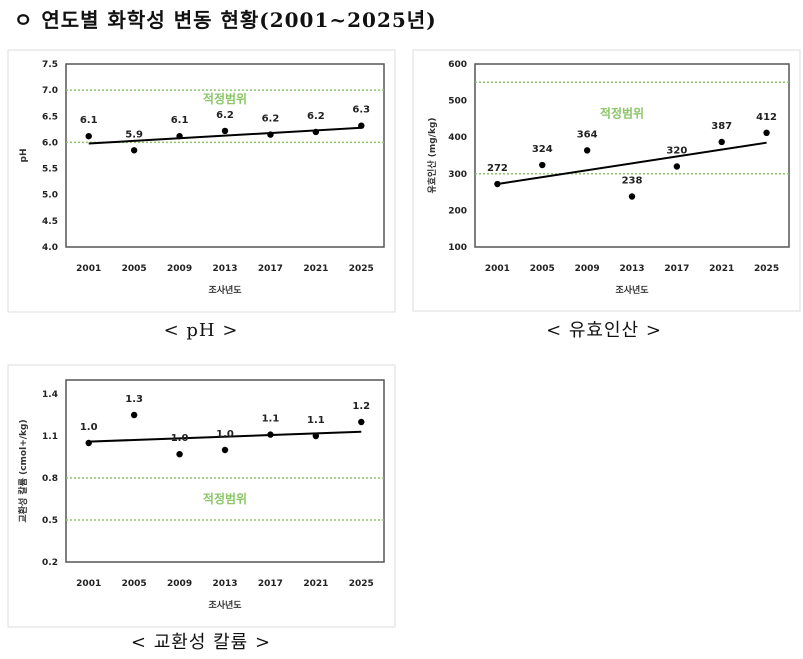 The width and height of the screenshot is (803, 659). I want to click on data-label: 364, so click(587, 134).